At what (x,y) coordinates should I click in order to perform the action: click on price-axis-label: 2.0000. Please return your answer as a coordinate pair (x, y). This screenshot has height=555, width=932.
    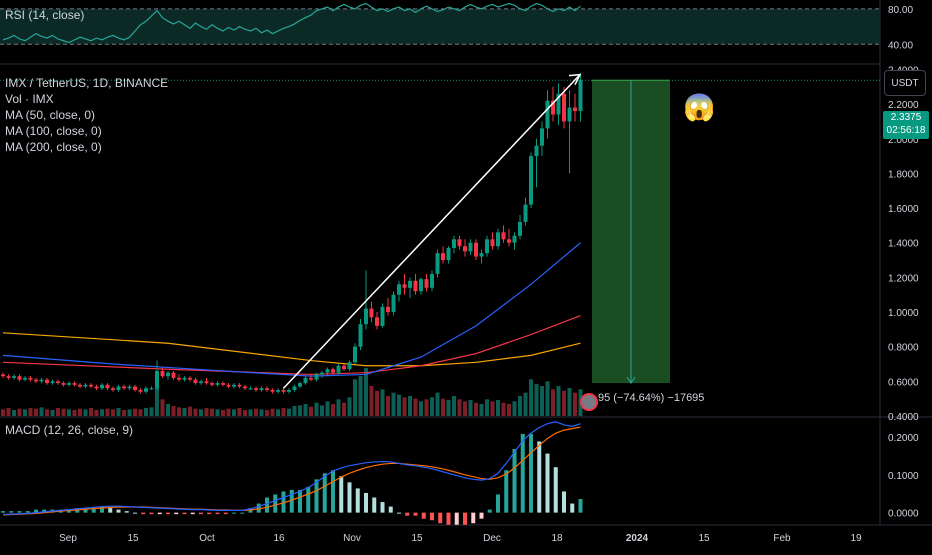
    Looking at the image, I should click on (903, 140).